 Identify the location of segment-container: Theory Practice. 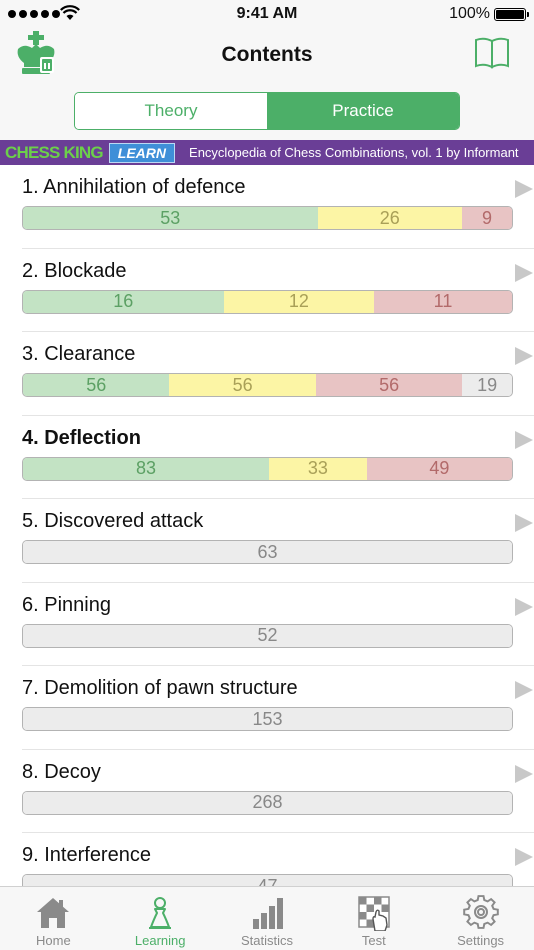
(267, 114).